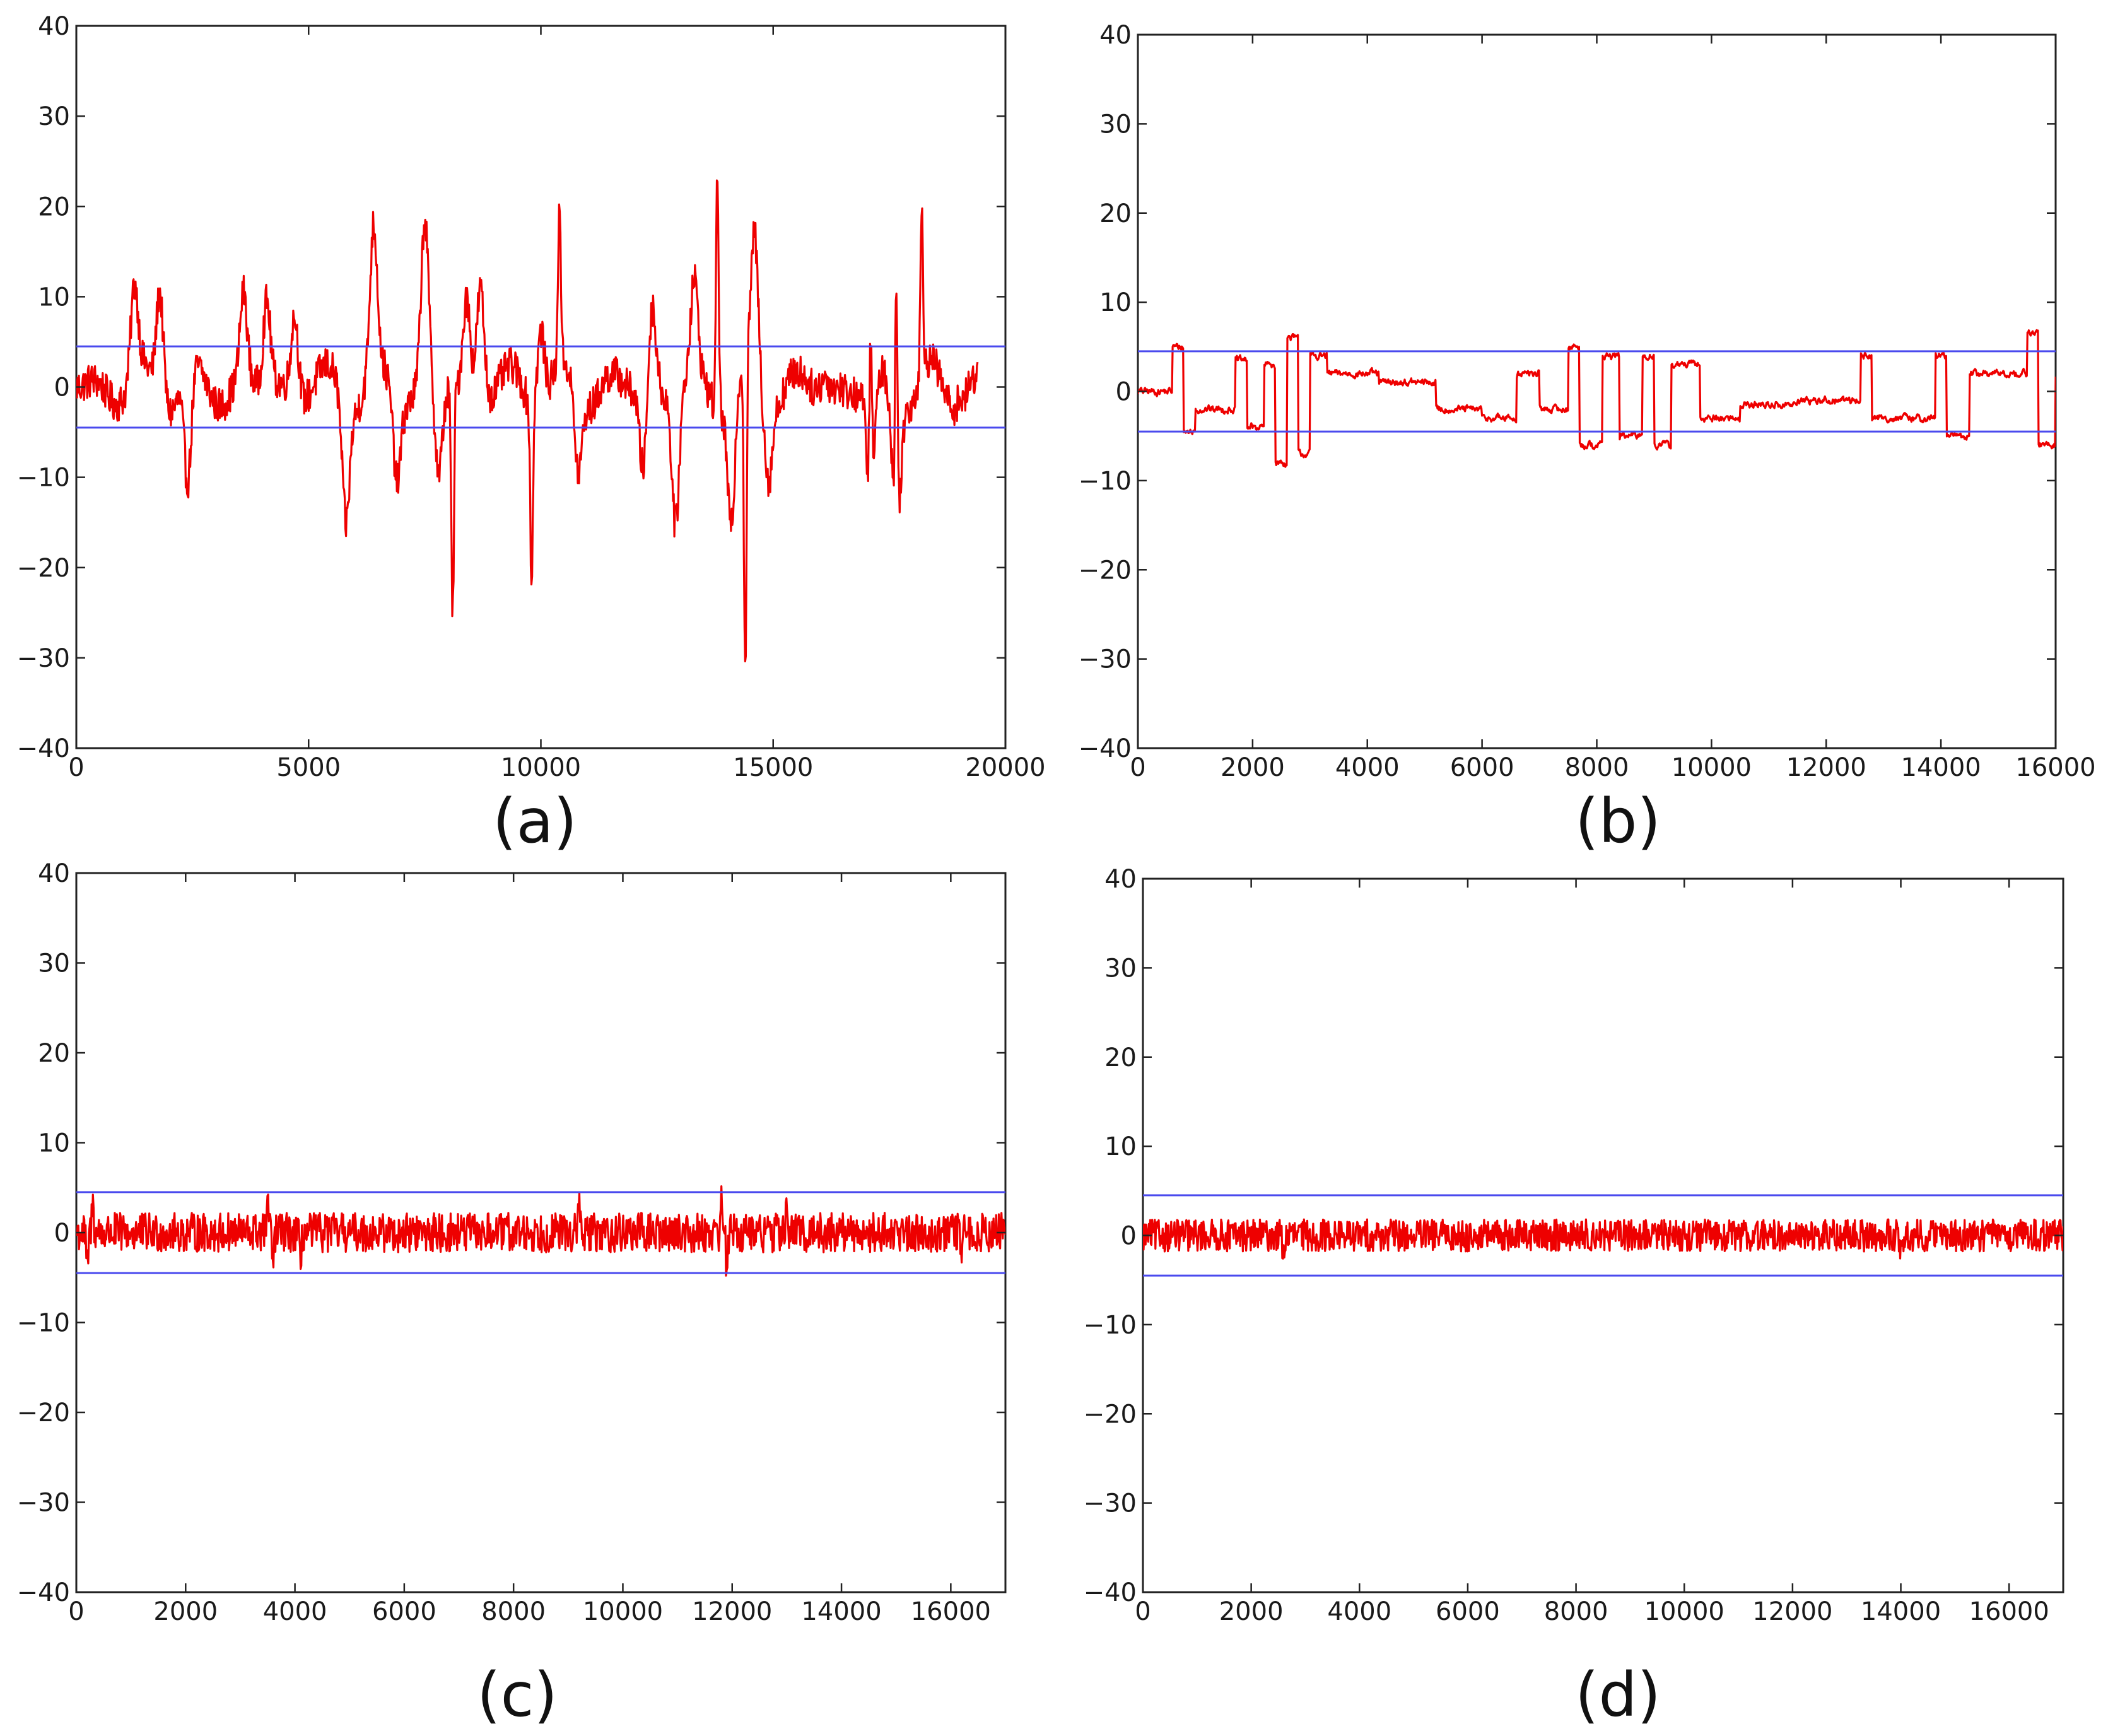 This screenshot has height=1736, width=2108. Describe the element at coordinates (518, 1695) in the screenshot. I see `panel-caption: (c)` at that location.